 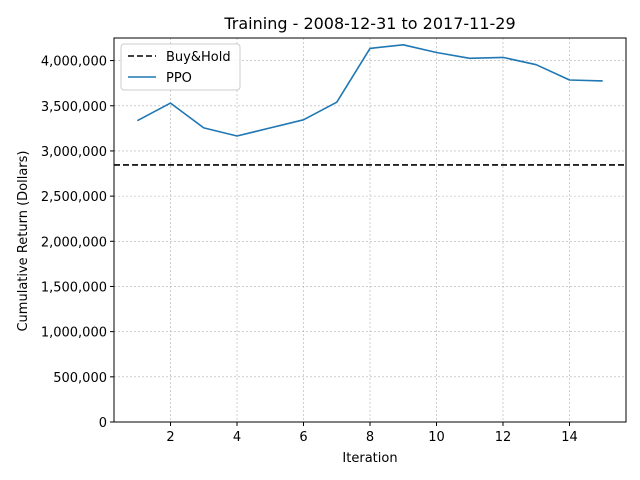 I want to click on y-tick-label: 0, so click(x=103, y=423).